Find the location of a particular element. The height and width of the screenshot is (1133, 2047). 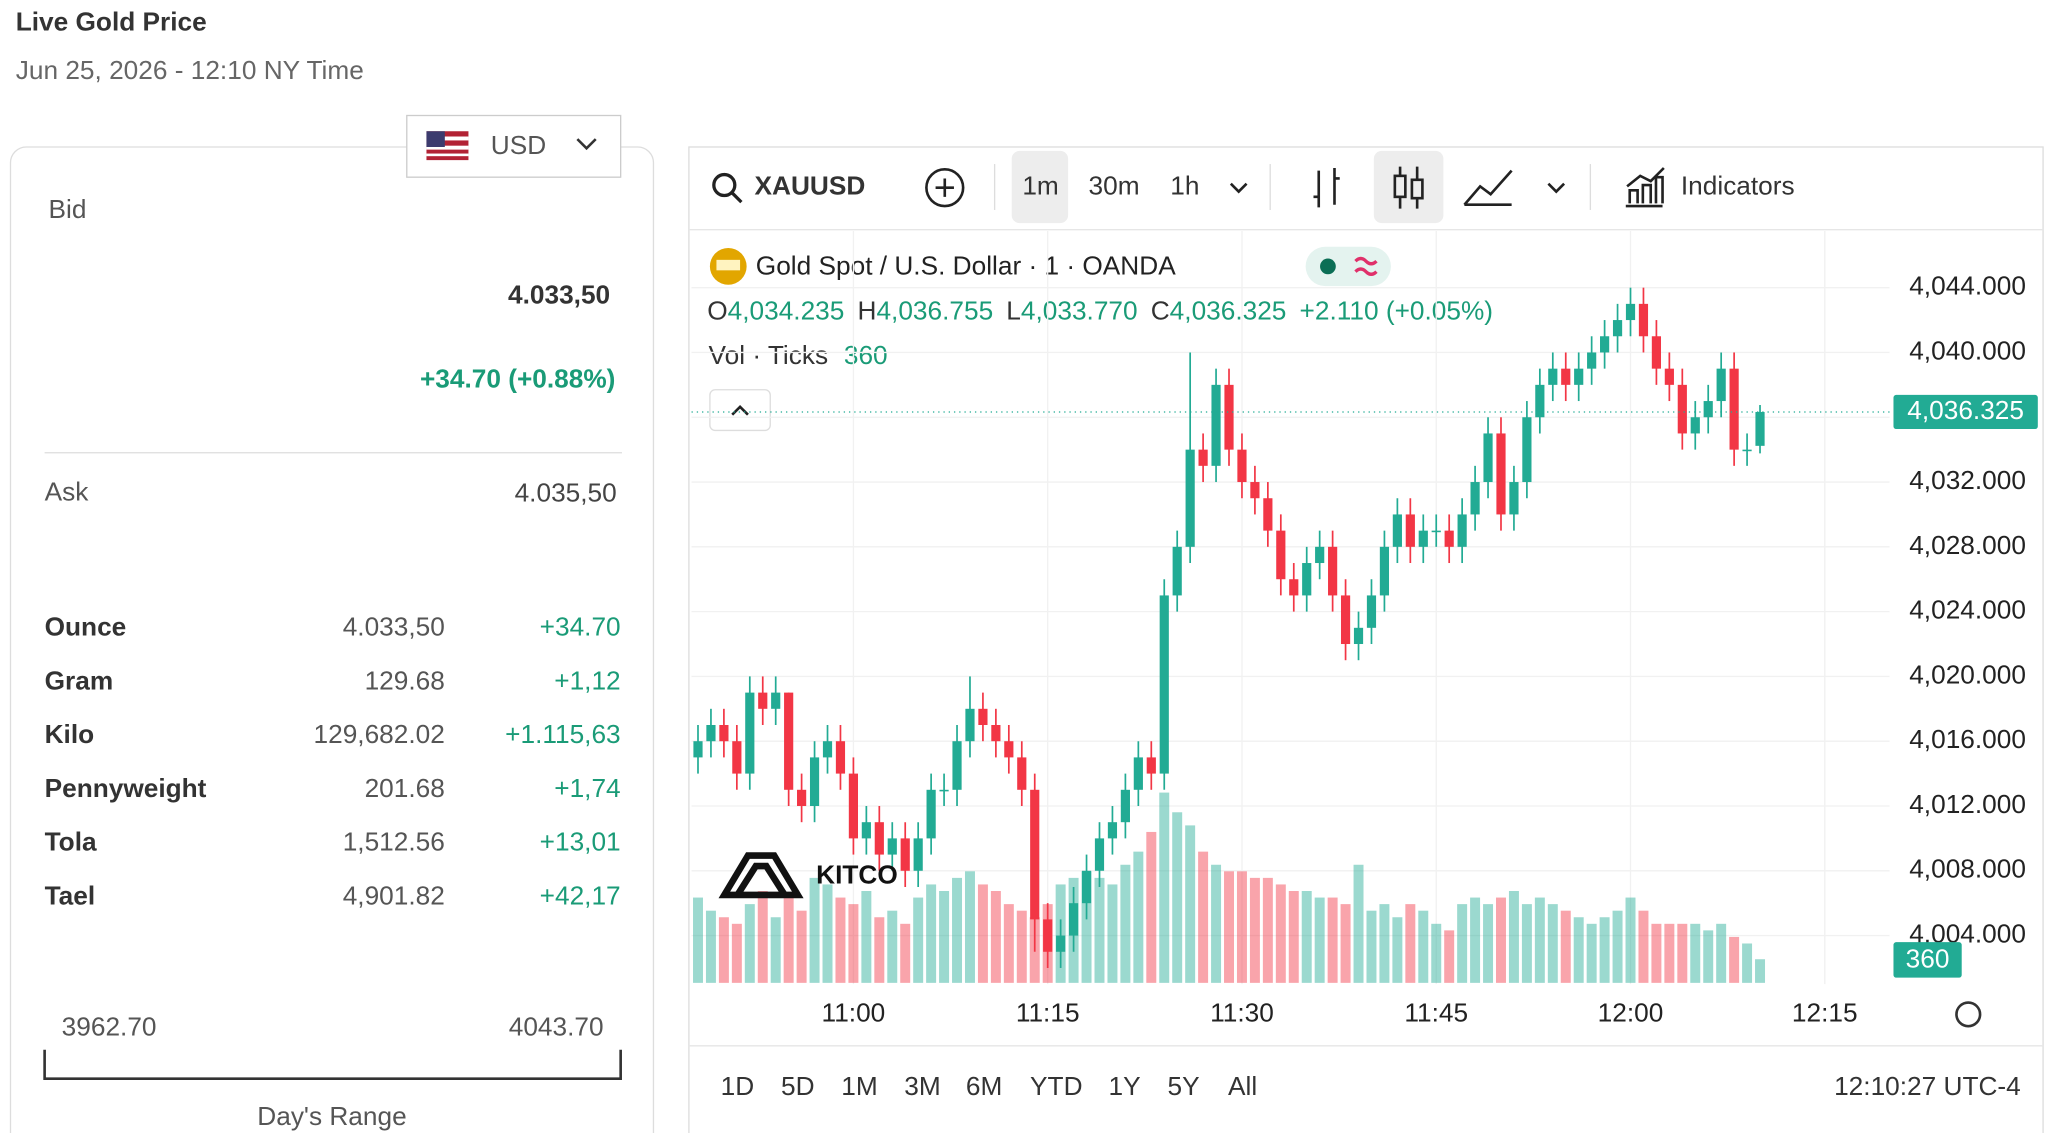

delay-icon is located at coordinates (1366, 266).